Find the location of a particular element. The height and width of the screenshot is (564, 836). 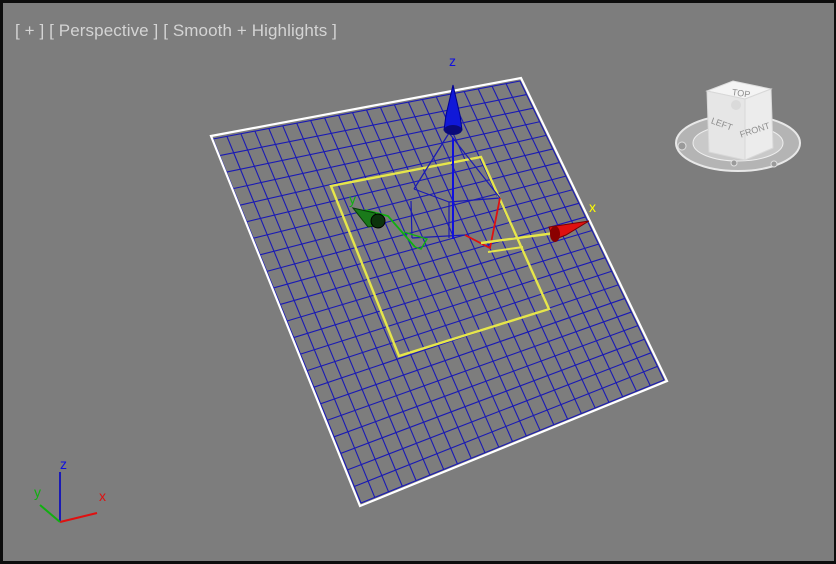

gizmo-y-label: y is located at coordinates (352, 199).